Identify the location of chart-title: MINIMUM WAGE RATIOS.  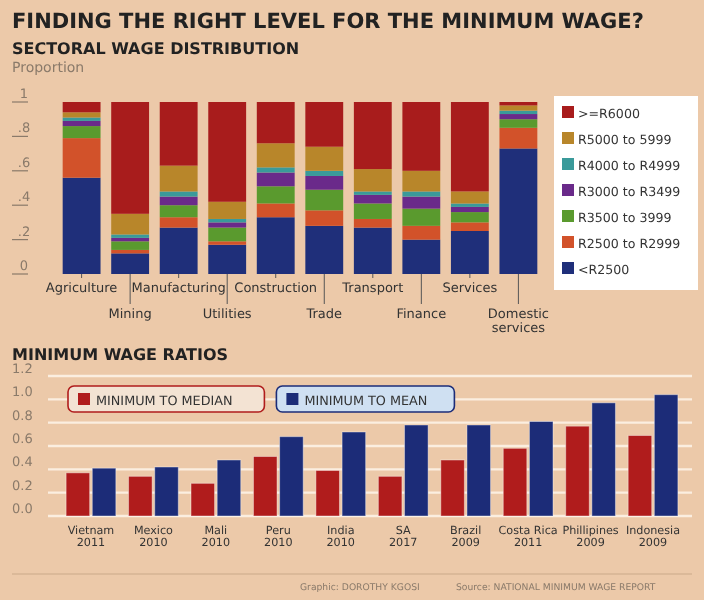
(120, 355).